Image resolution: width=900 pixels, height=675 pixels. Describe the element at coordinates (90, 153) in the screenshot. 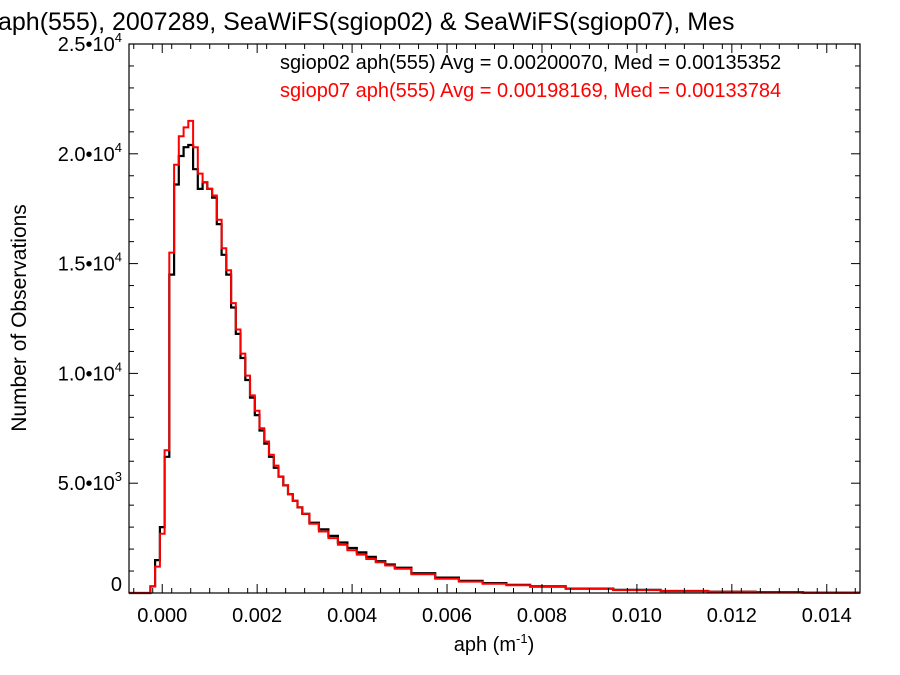

I see `y-tick-label: 2.0•104` at that location.